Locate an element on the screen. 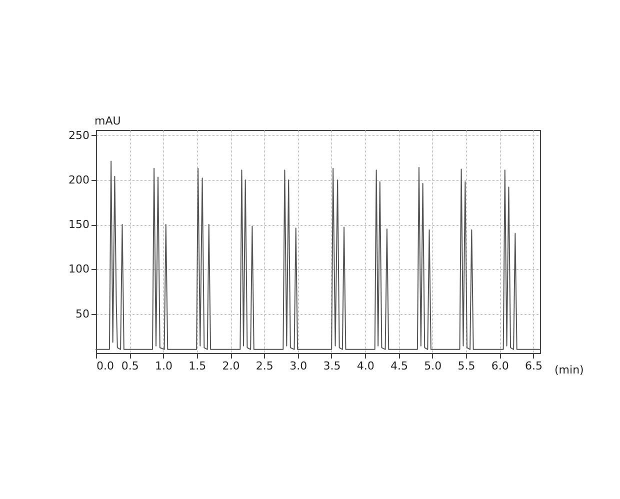 The width and height of the screenshot is (620, 499). x-tick-label: 3.0 is located at coordinates (299, 366).